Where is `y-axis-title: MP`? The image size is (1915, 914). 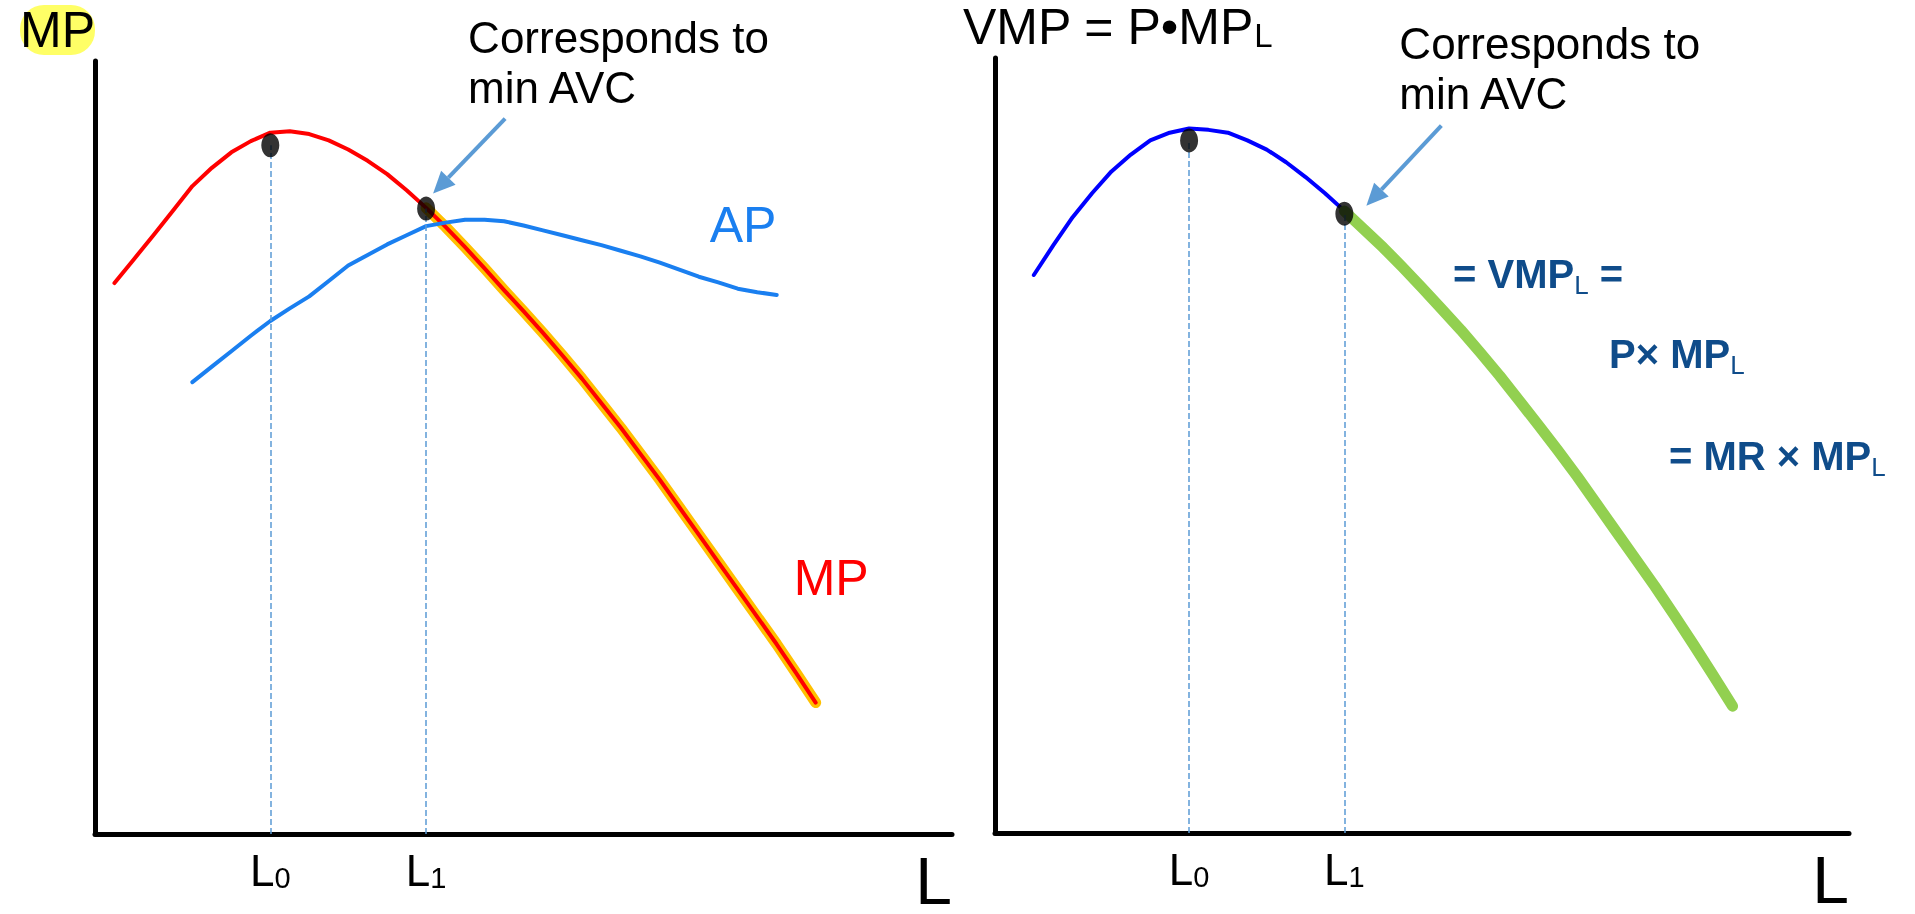
y-axis-title: MP is located at coordinates (57, 30).